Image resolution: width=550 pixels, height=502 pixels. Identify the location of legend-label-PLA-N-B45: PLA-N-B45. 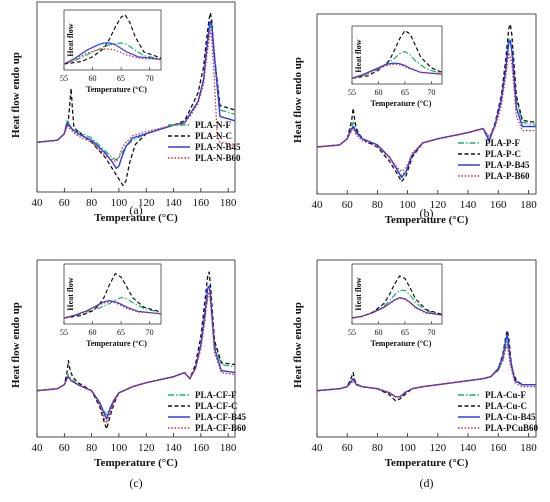
(218, 147).